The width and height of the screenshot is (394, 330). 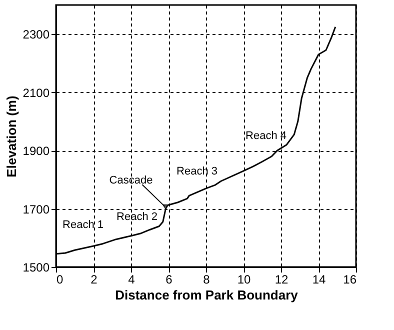 What do you see at coordinates (207, 295) in the screenshot?
I see `x-axis-title: Distance from Park Boundary` at bounding box center [207, 295].